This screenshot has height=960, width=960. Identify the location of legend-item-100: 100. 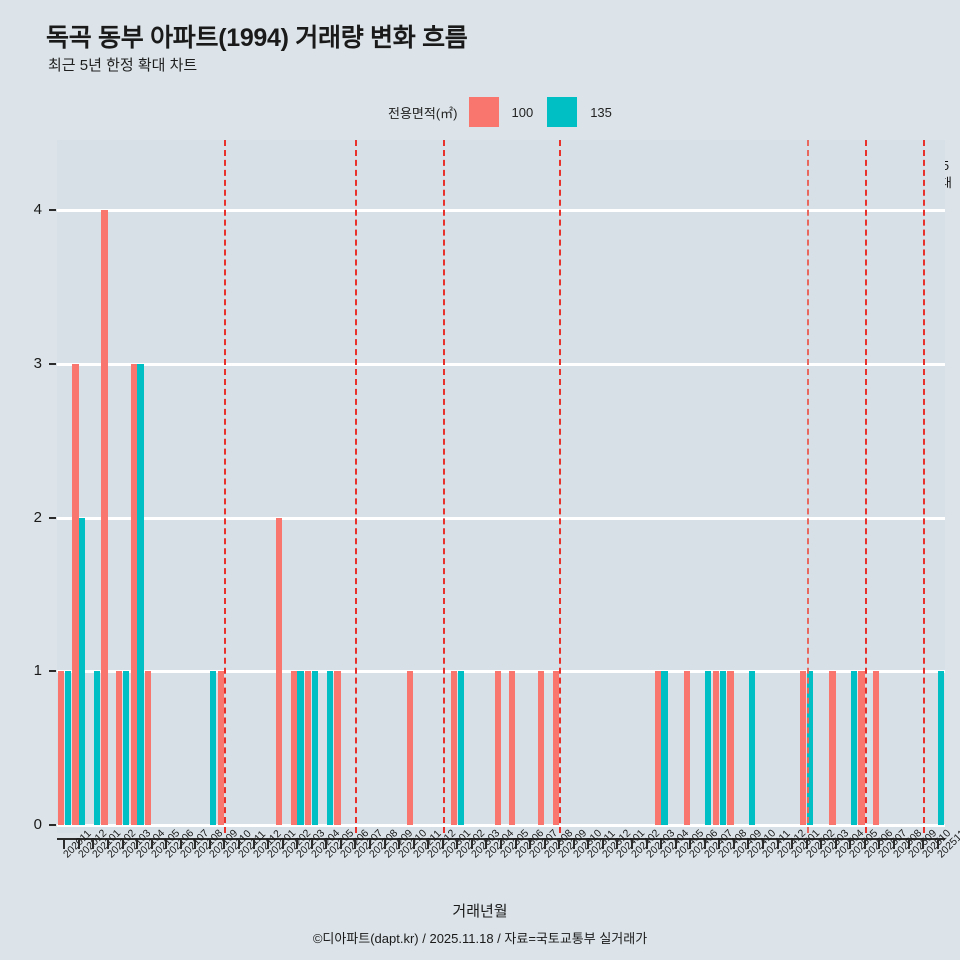
(501, 112).